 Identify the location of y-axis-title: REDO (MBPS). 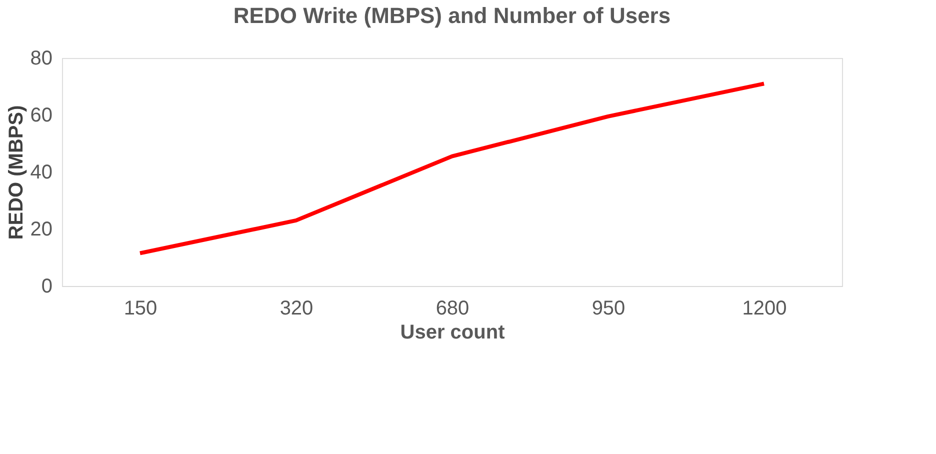
(16, 172).